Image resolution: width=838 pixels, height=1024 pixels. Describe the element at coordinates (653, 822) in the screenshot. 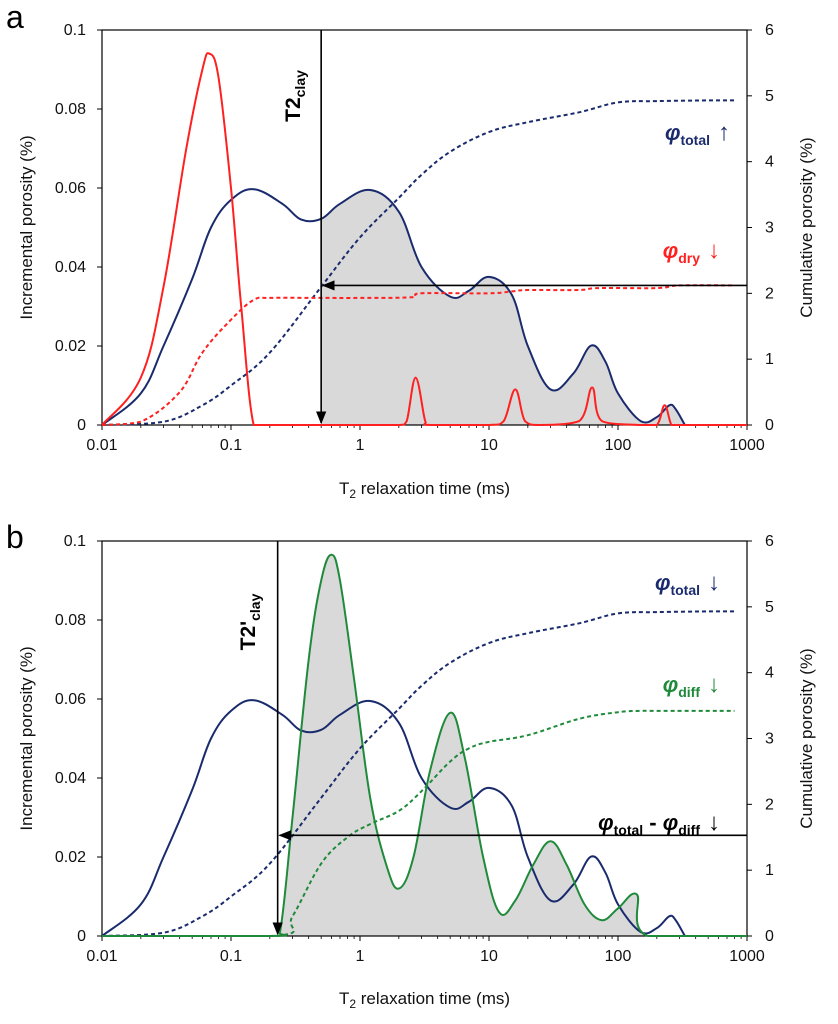

I see `legend-minus: -` at that location.